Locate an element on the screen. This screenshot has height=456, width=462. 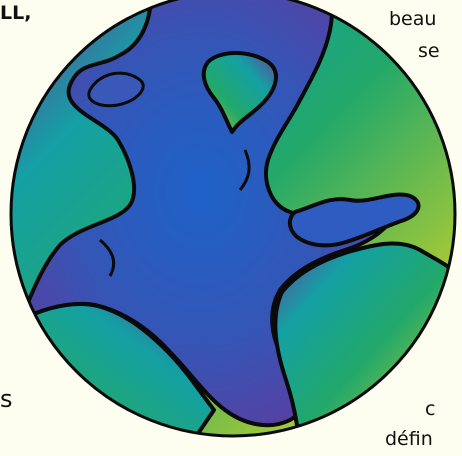
text-fragment-top-left: LL, is located at coordinates (16, 13).